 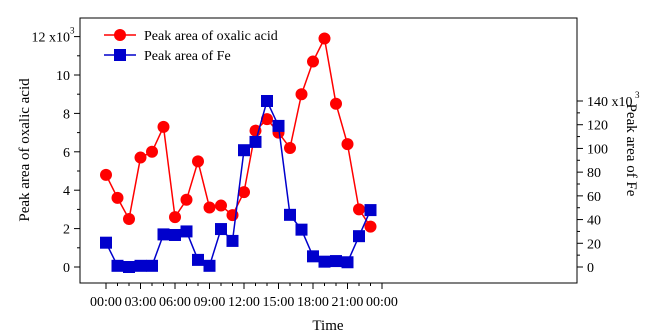 I want to click on x-tick-label: 15:00, so click(x=279, y=302).